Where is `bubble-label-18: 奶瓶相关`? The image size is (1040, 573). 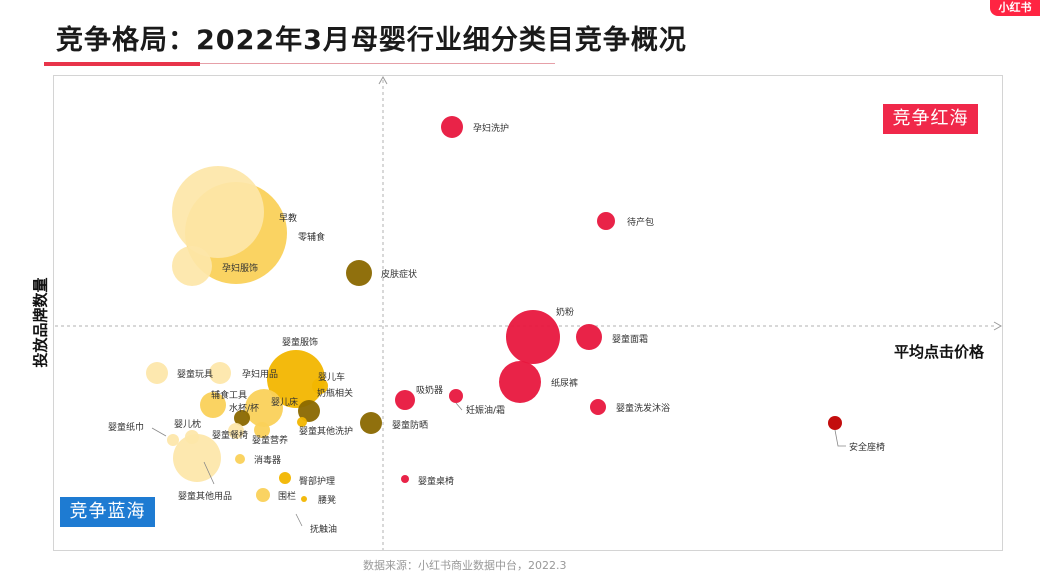
bubble-label-18: 奶瓶相关 is located at coordinates (335, 393).